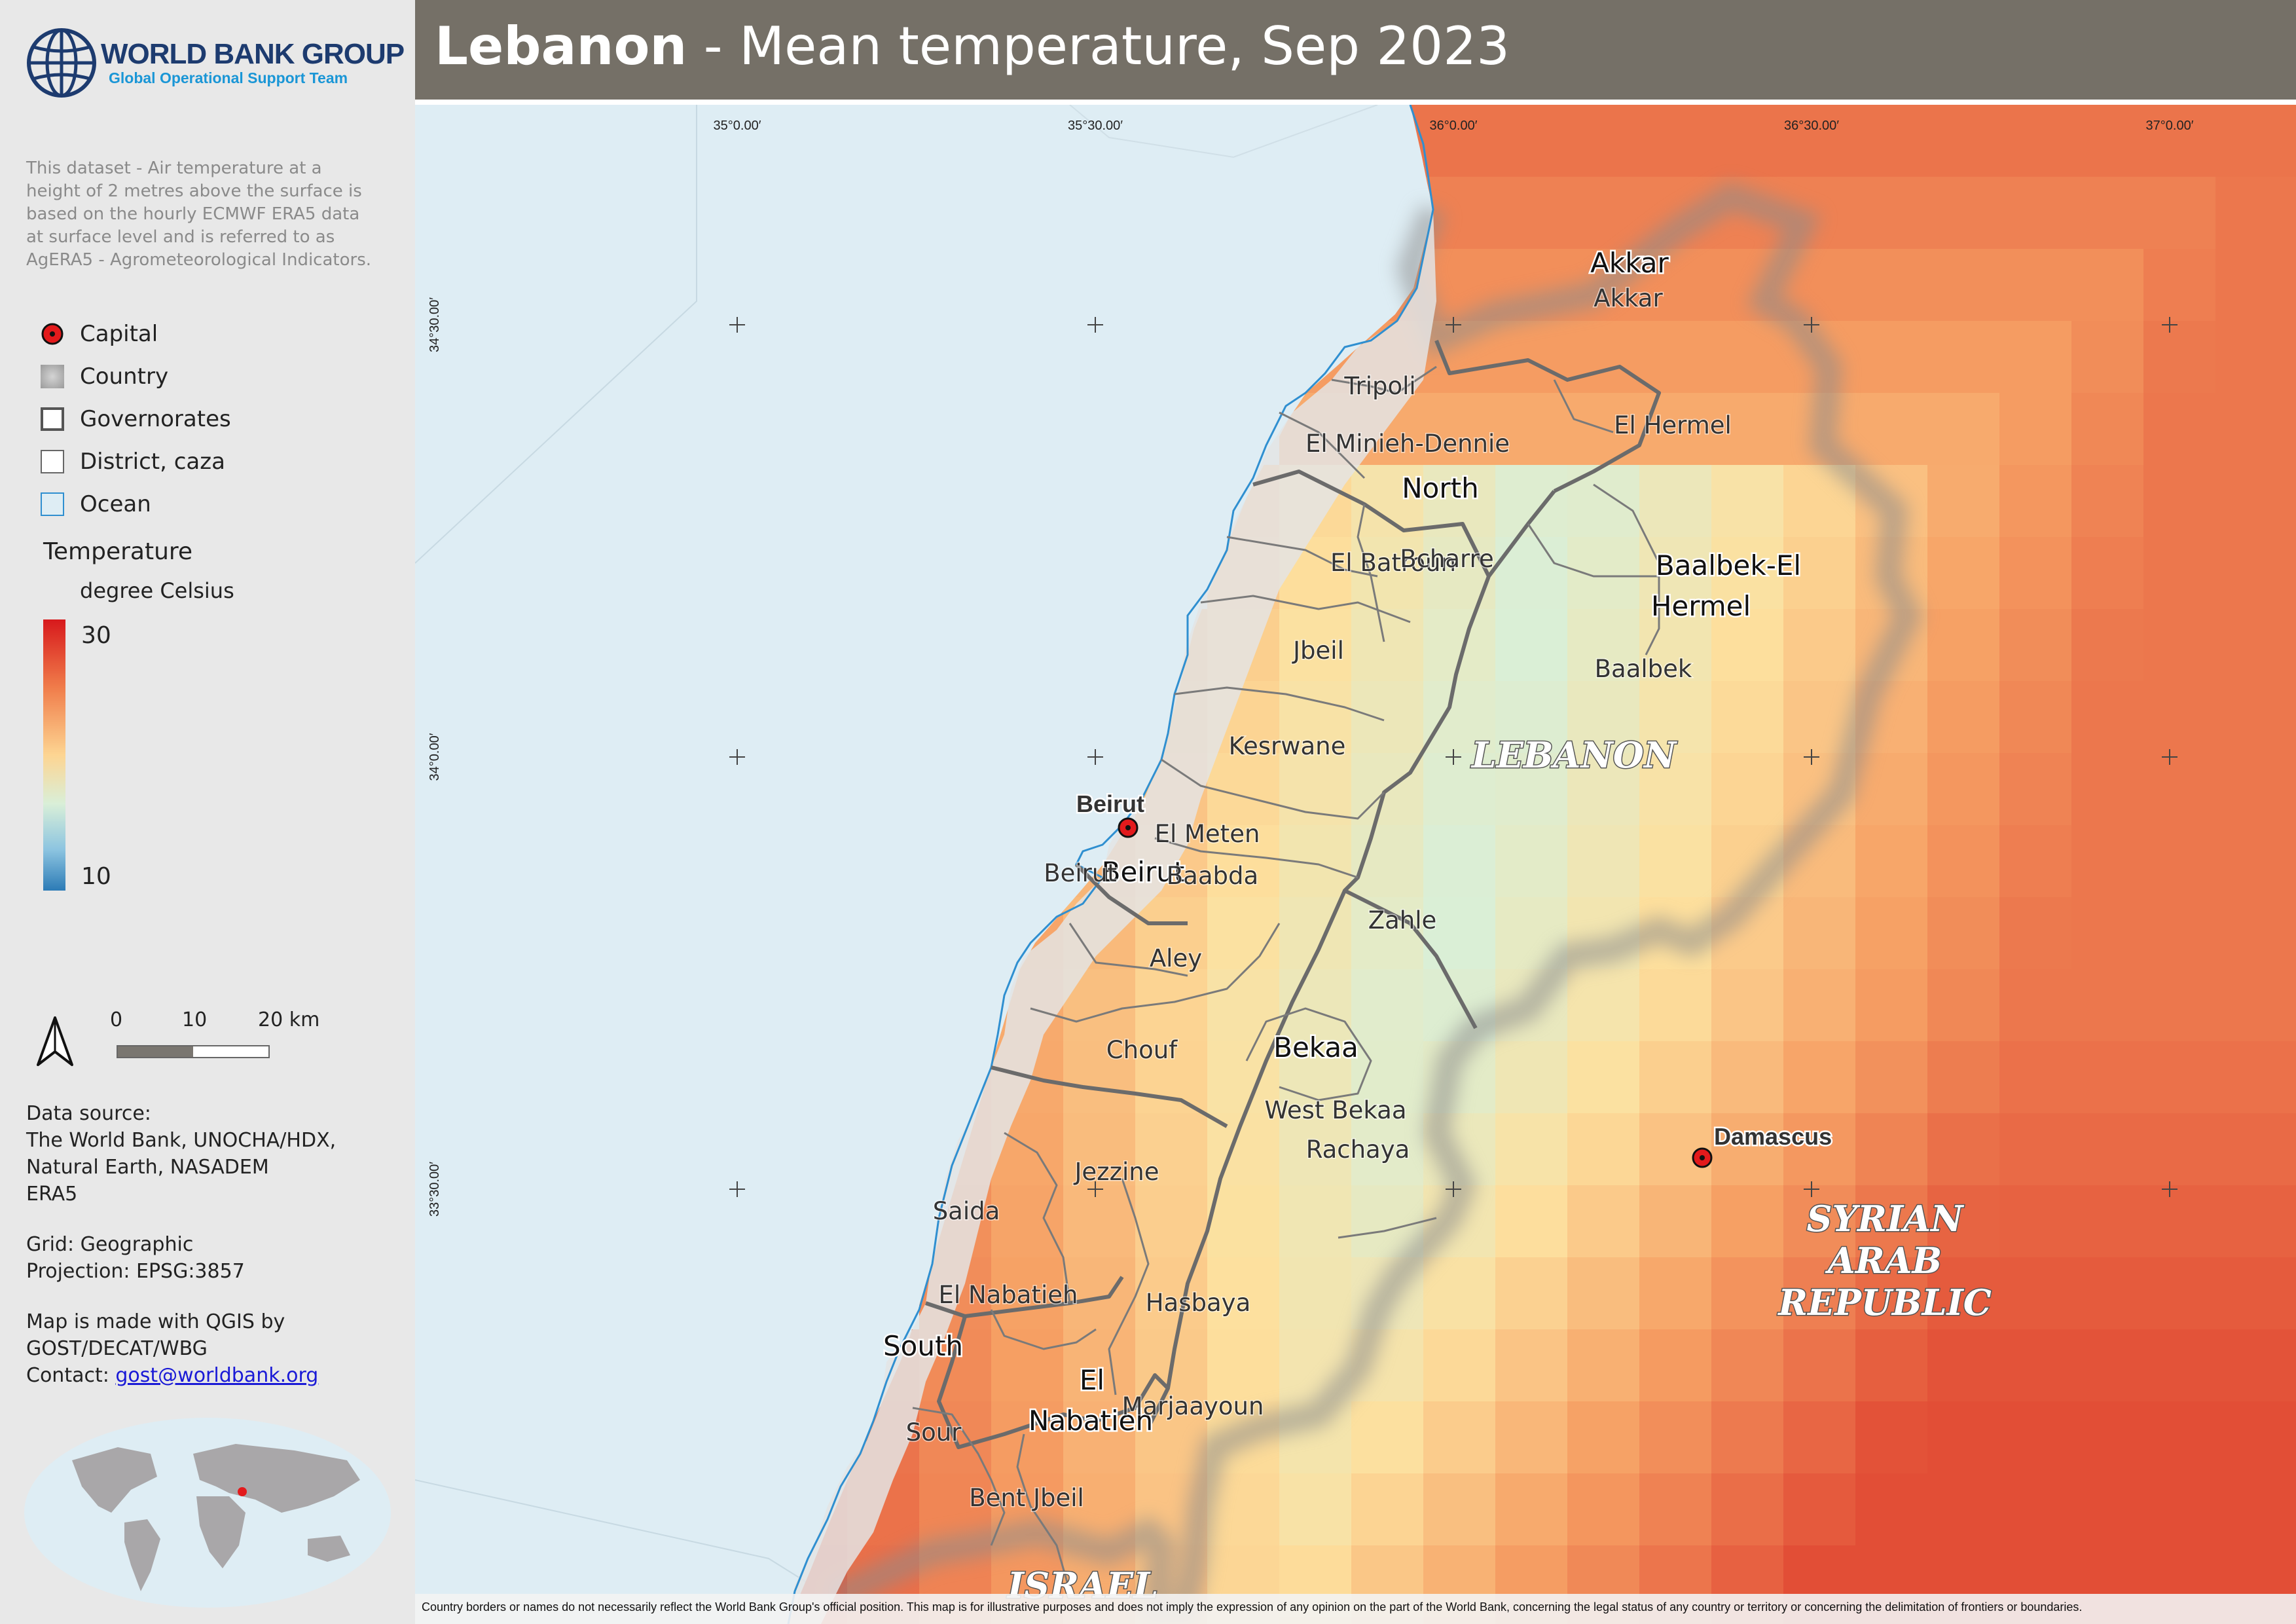 The height and width of the screenshot is (1624, 2296). What do you see at coordinates (1574, 755) in the screenshot?
I see `country-label-lebanon: LEBANON` at bounding box center [1574, 755].